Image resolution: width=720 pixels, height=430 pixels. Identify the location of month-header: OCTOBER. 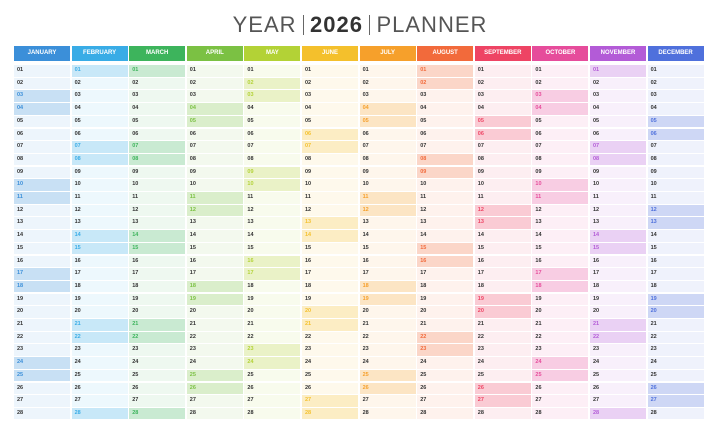
(560, 53).